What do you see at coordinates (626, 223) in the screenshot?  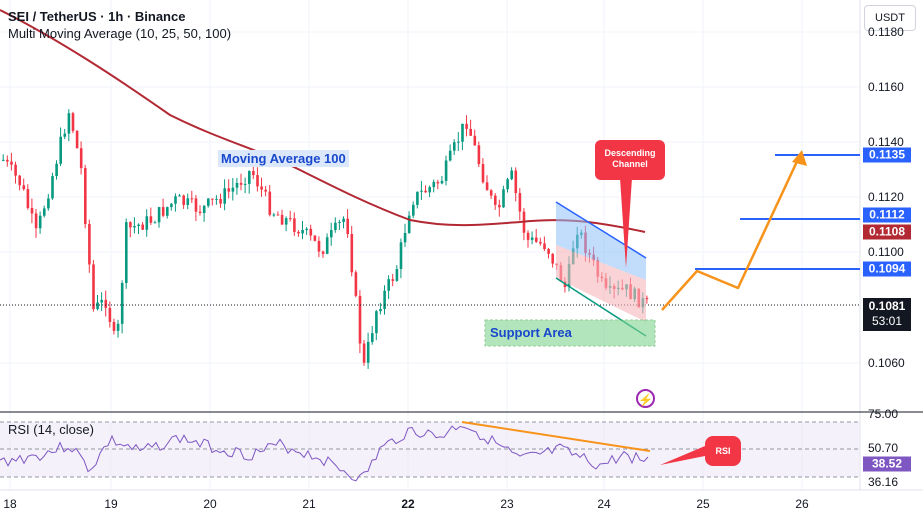 I see `desc-callout-pointer` at bounding box center [626, 223].